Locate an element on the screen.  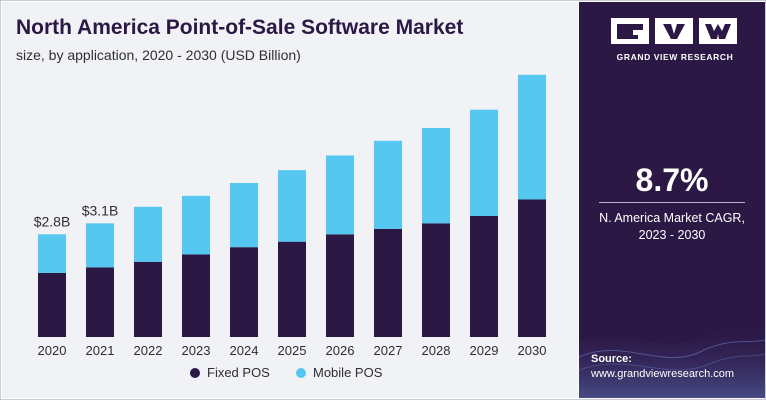
bar-fixed-pos-2030 is located at coordinates (532, 268).